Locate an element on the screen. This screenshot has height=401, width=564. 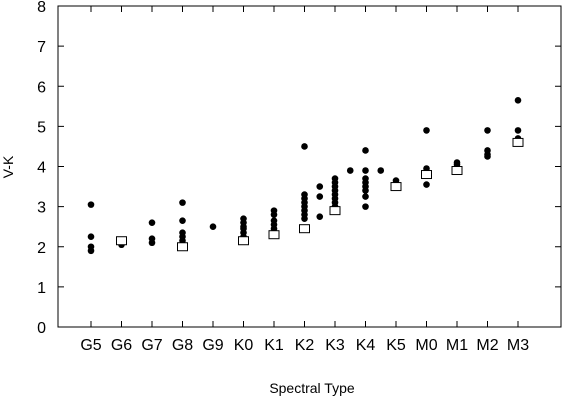
x-axis-title: Spectral Type is located at coordinates (312, 388).